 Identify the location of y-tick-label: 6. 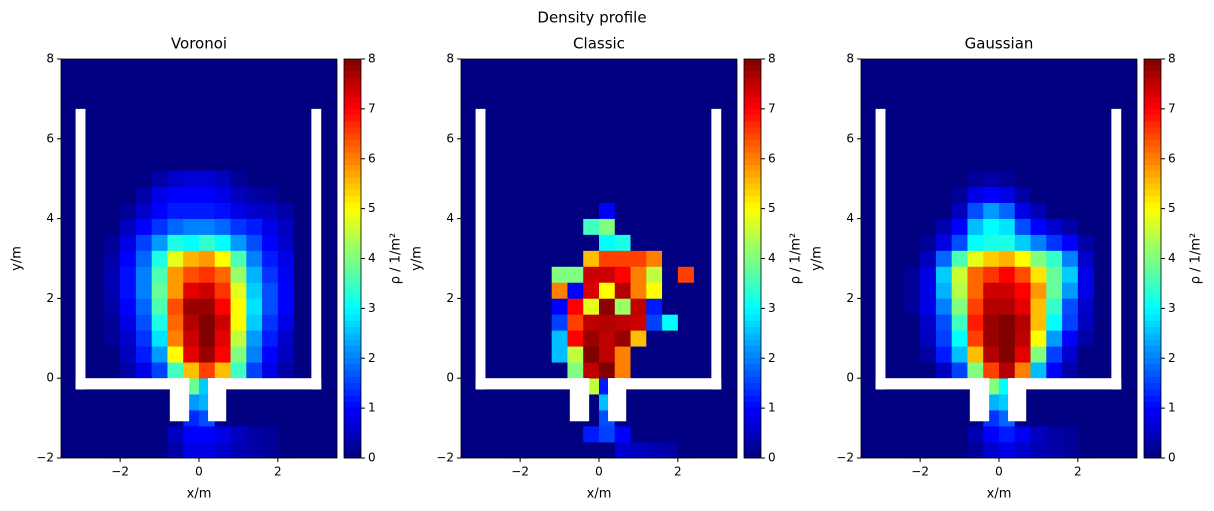
(850, 138).